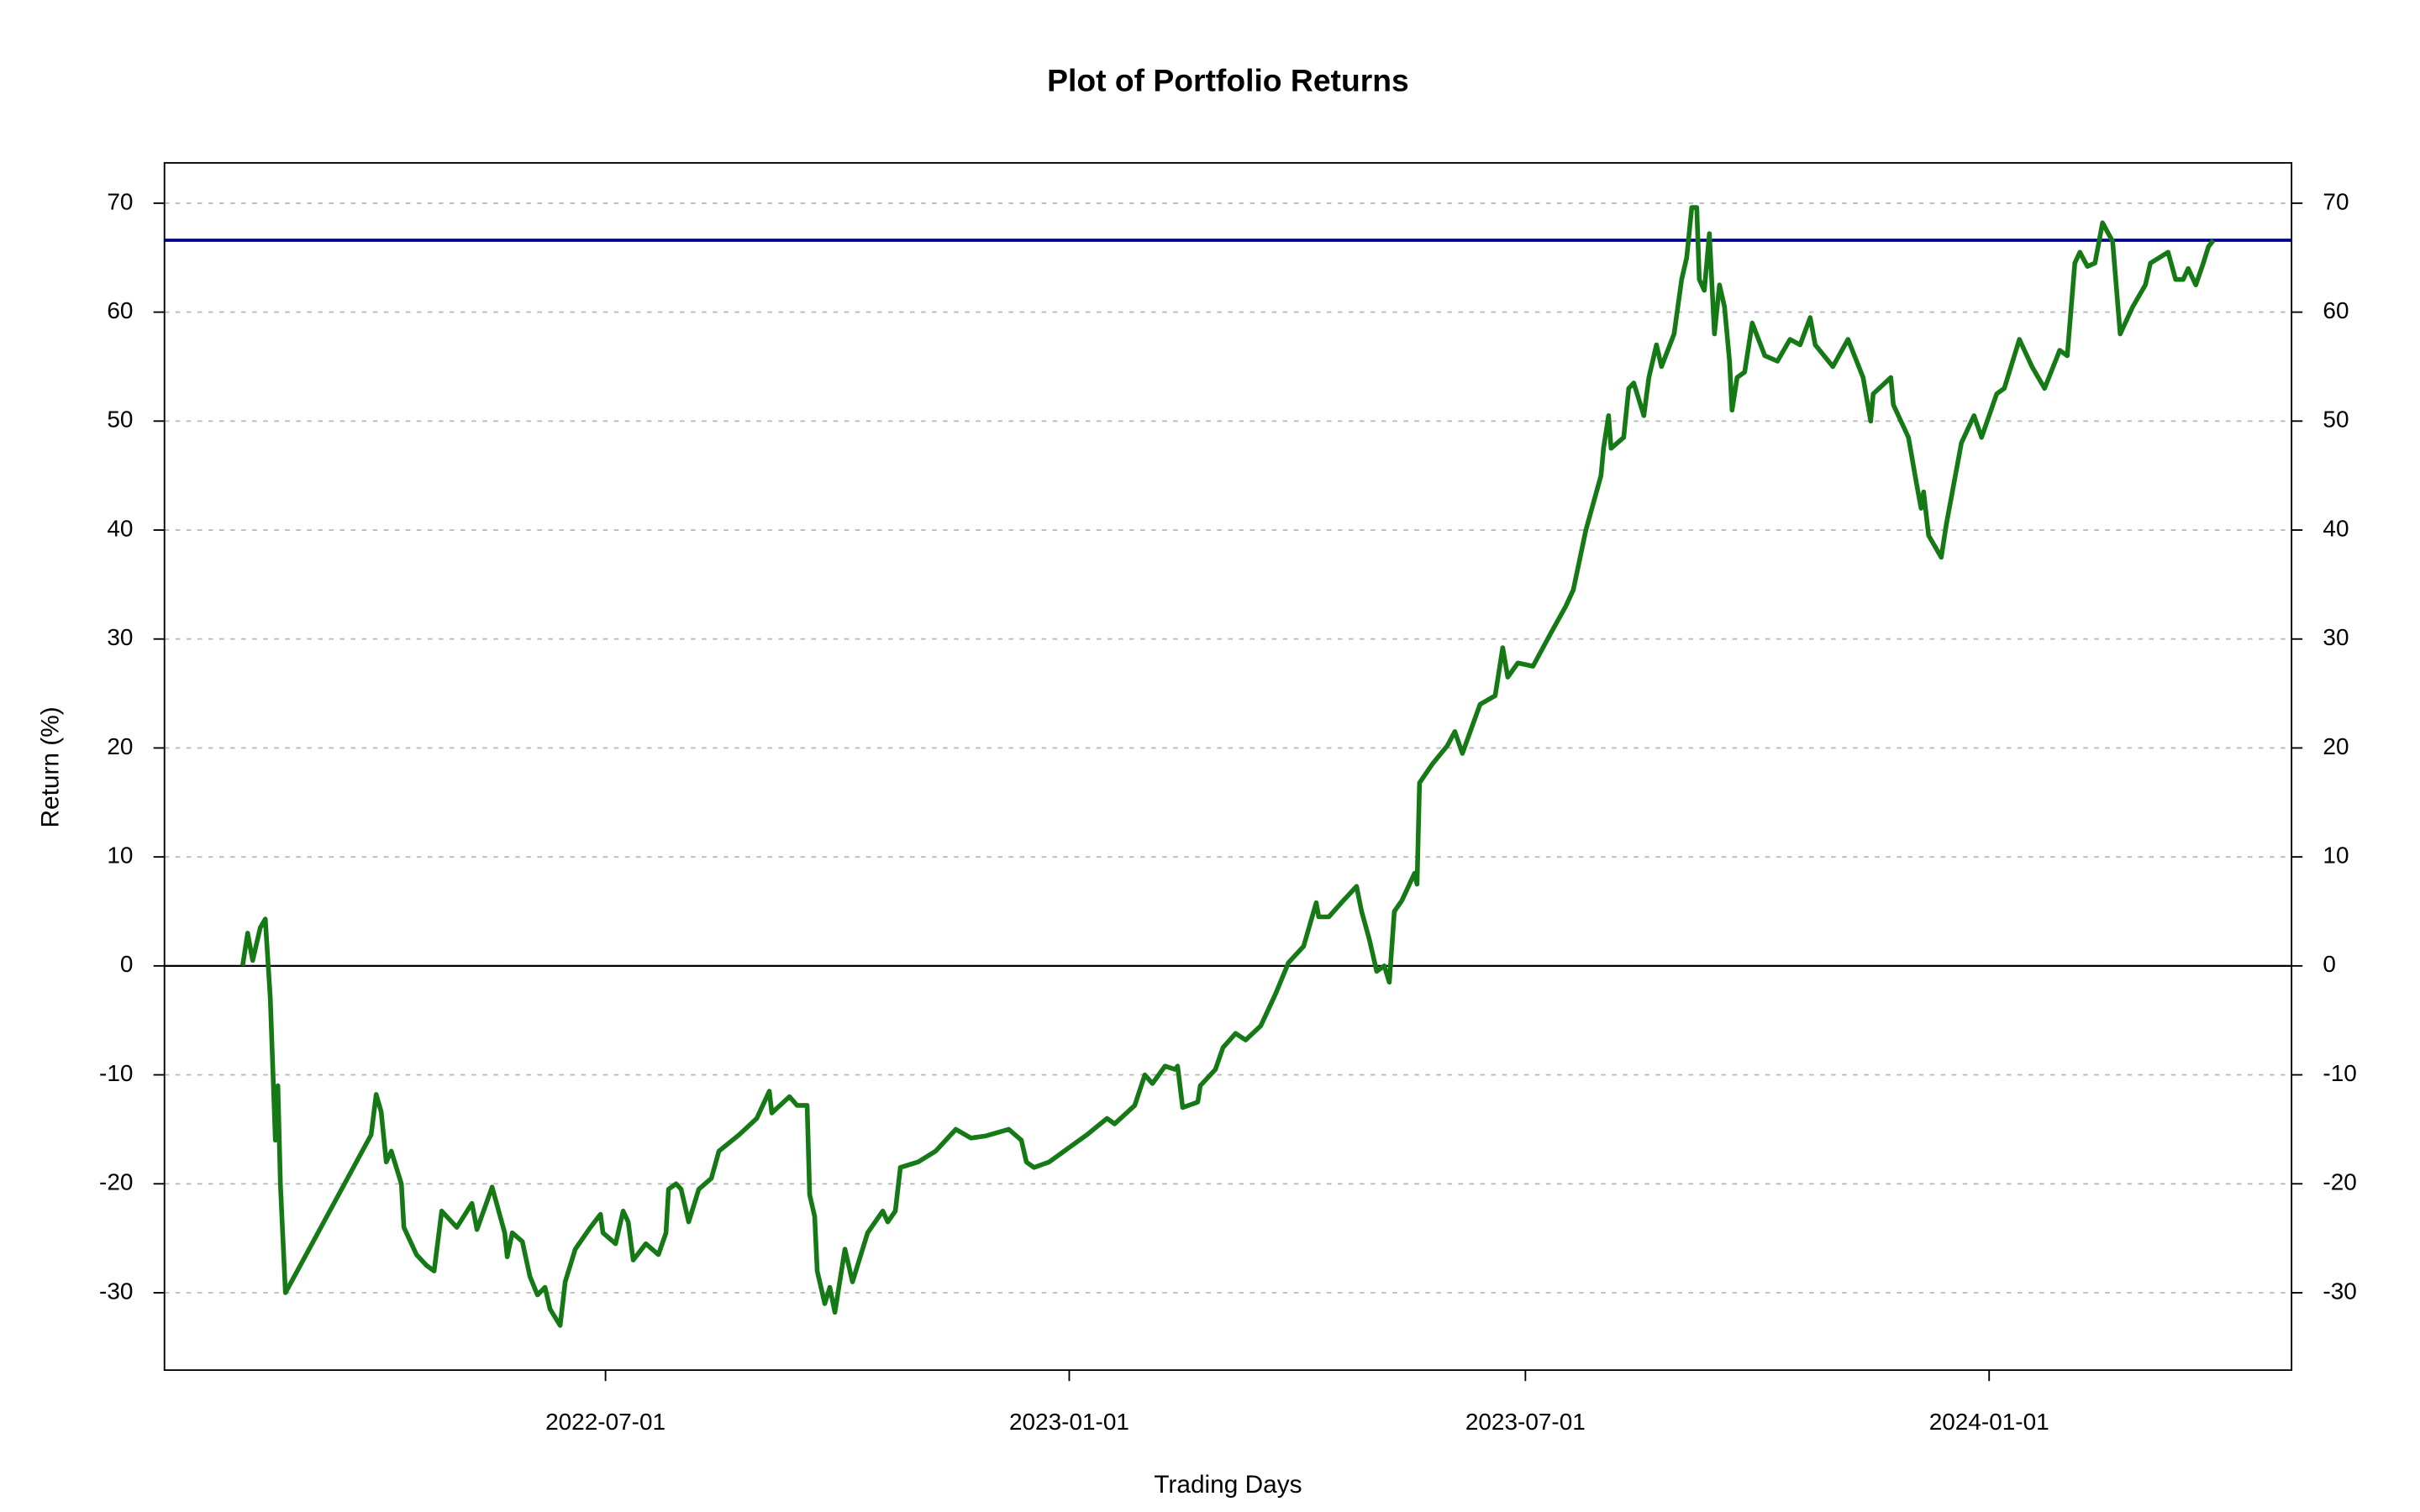 The image size is (2420, 1512). Describe the element at coordinates (2336, 201) in the screenshot. I see `y2-tick-label: 70` at that location.